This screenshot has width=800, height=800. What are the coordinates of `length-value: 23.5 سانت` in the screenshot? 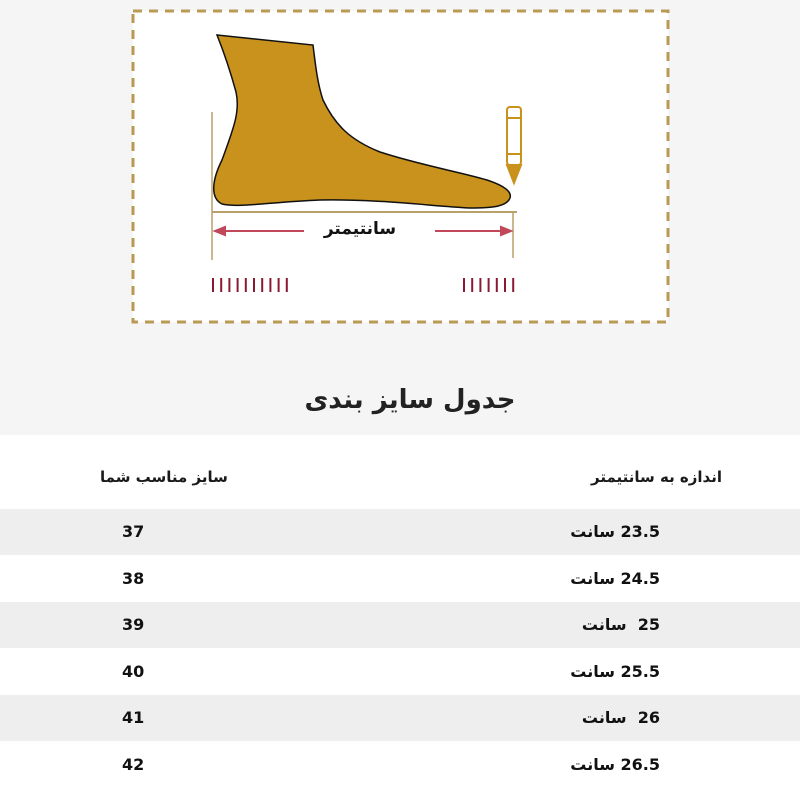 It's located at (615, 531).